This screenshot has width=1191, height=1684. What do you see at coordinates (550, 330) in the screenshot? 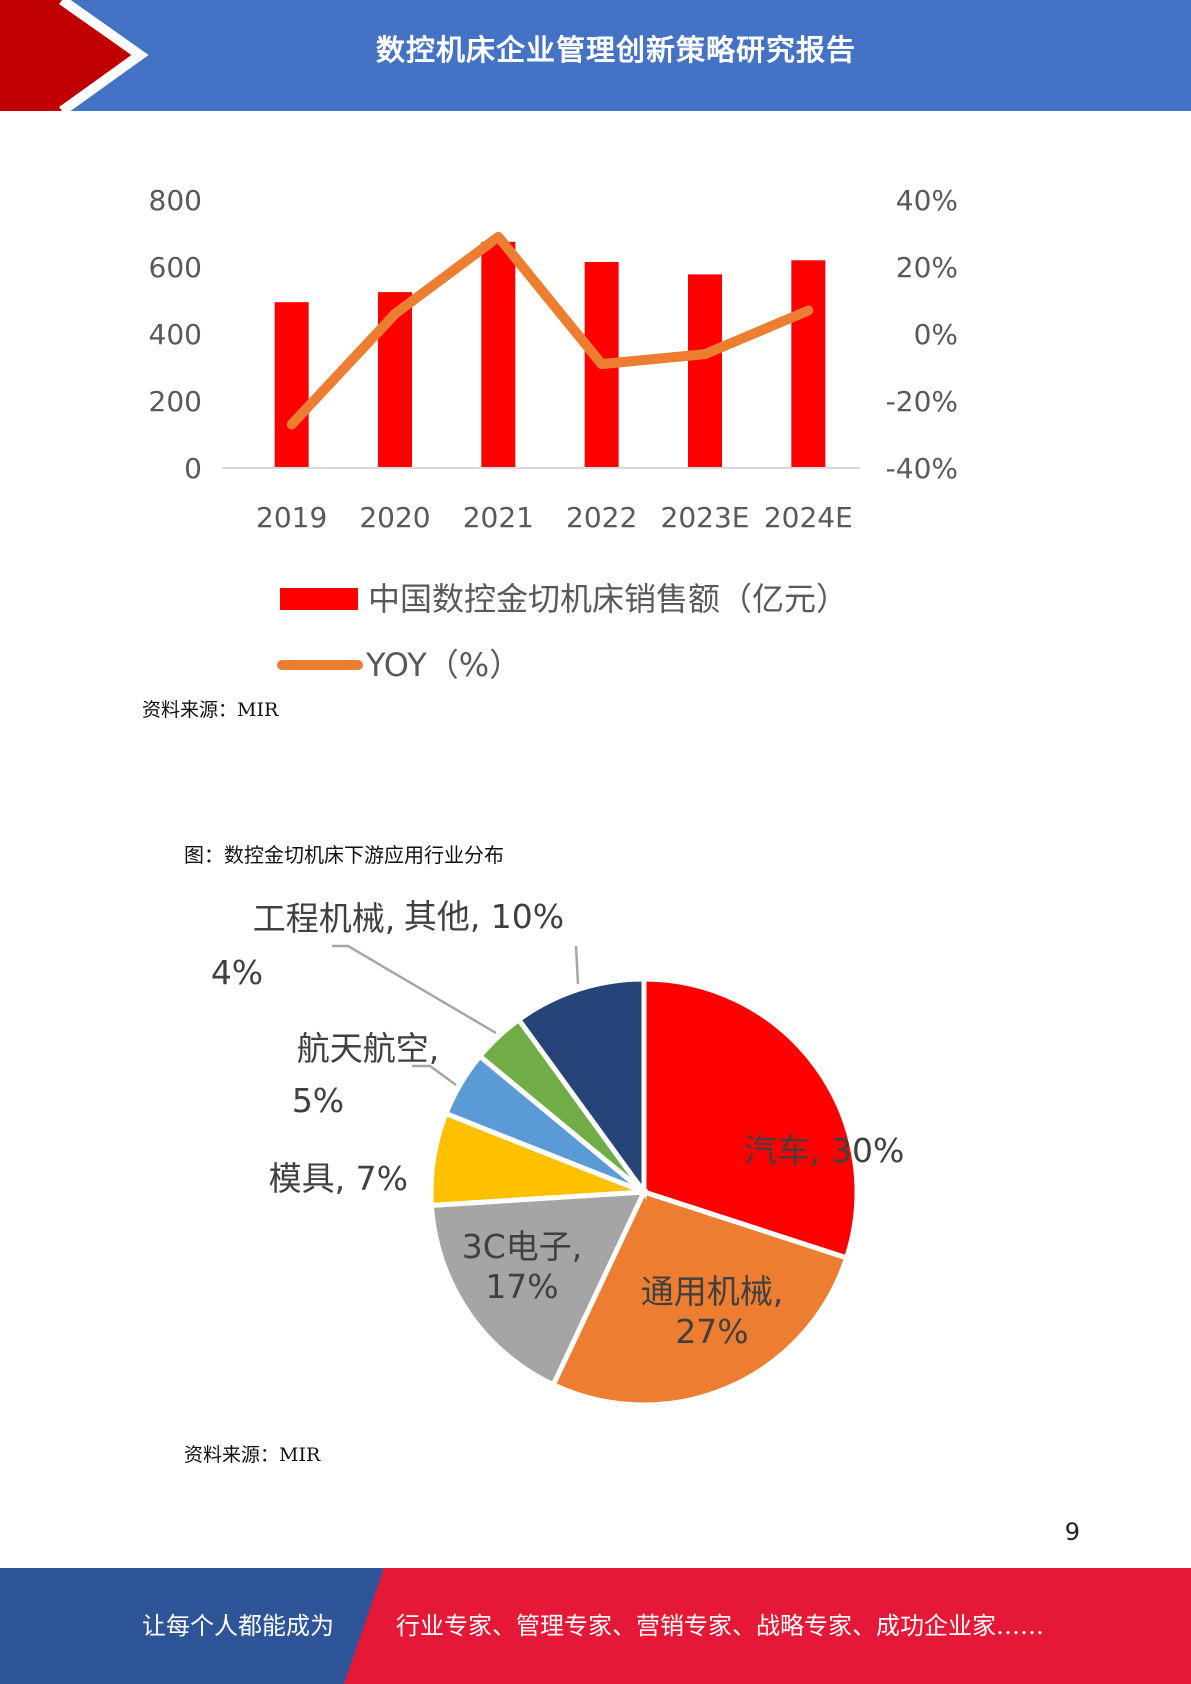
I see `yoy-line` at bounding box center [550, 330].